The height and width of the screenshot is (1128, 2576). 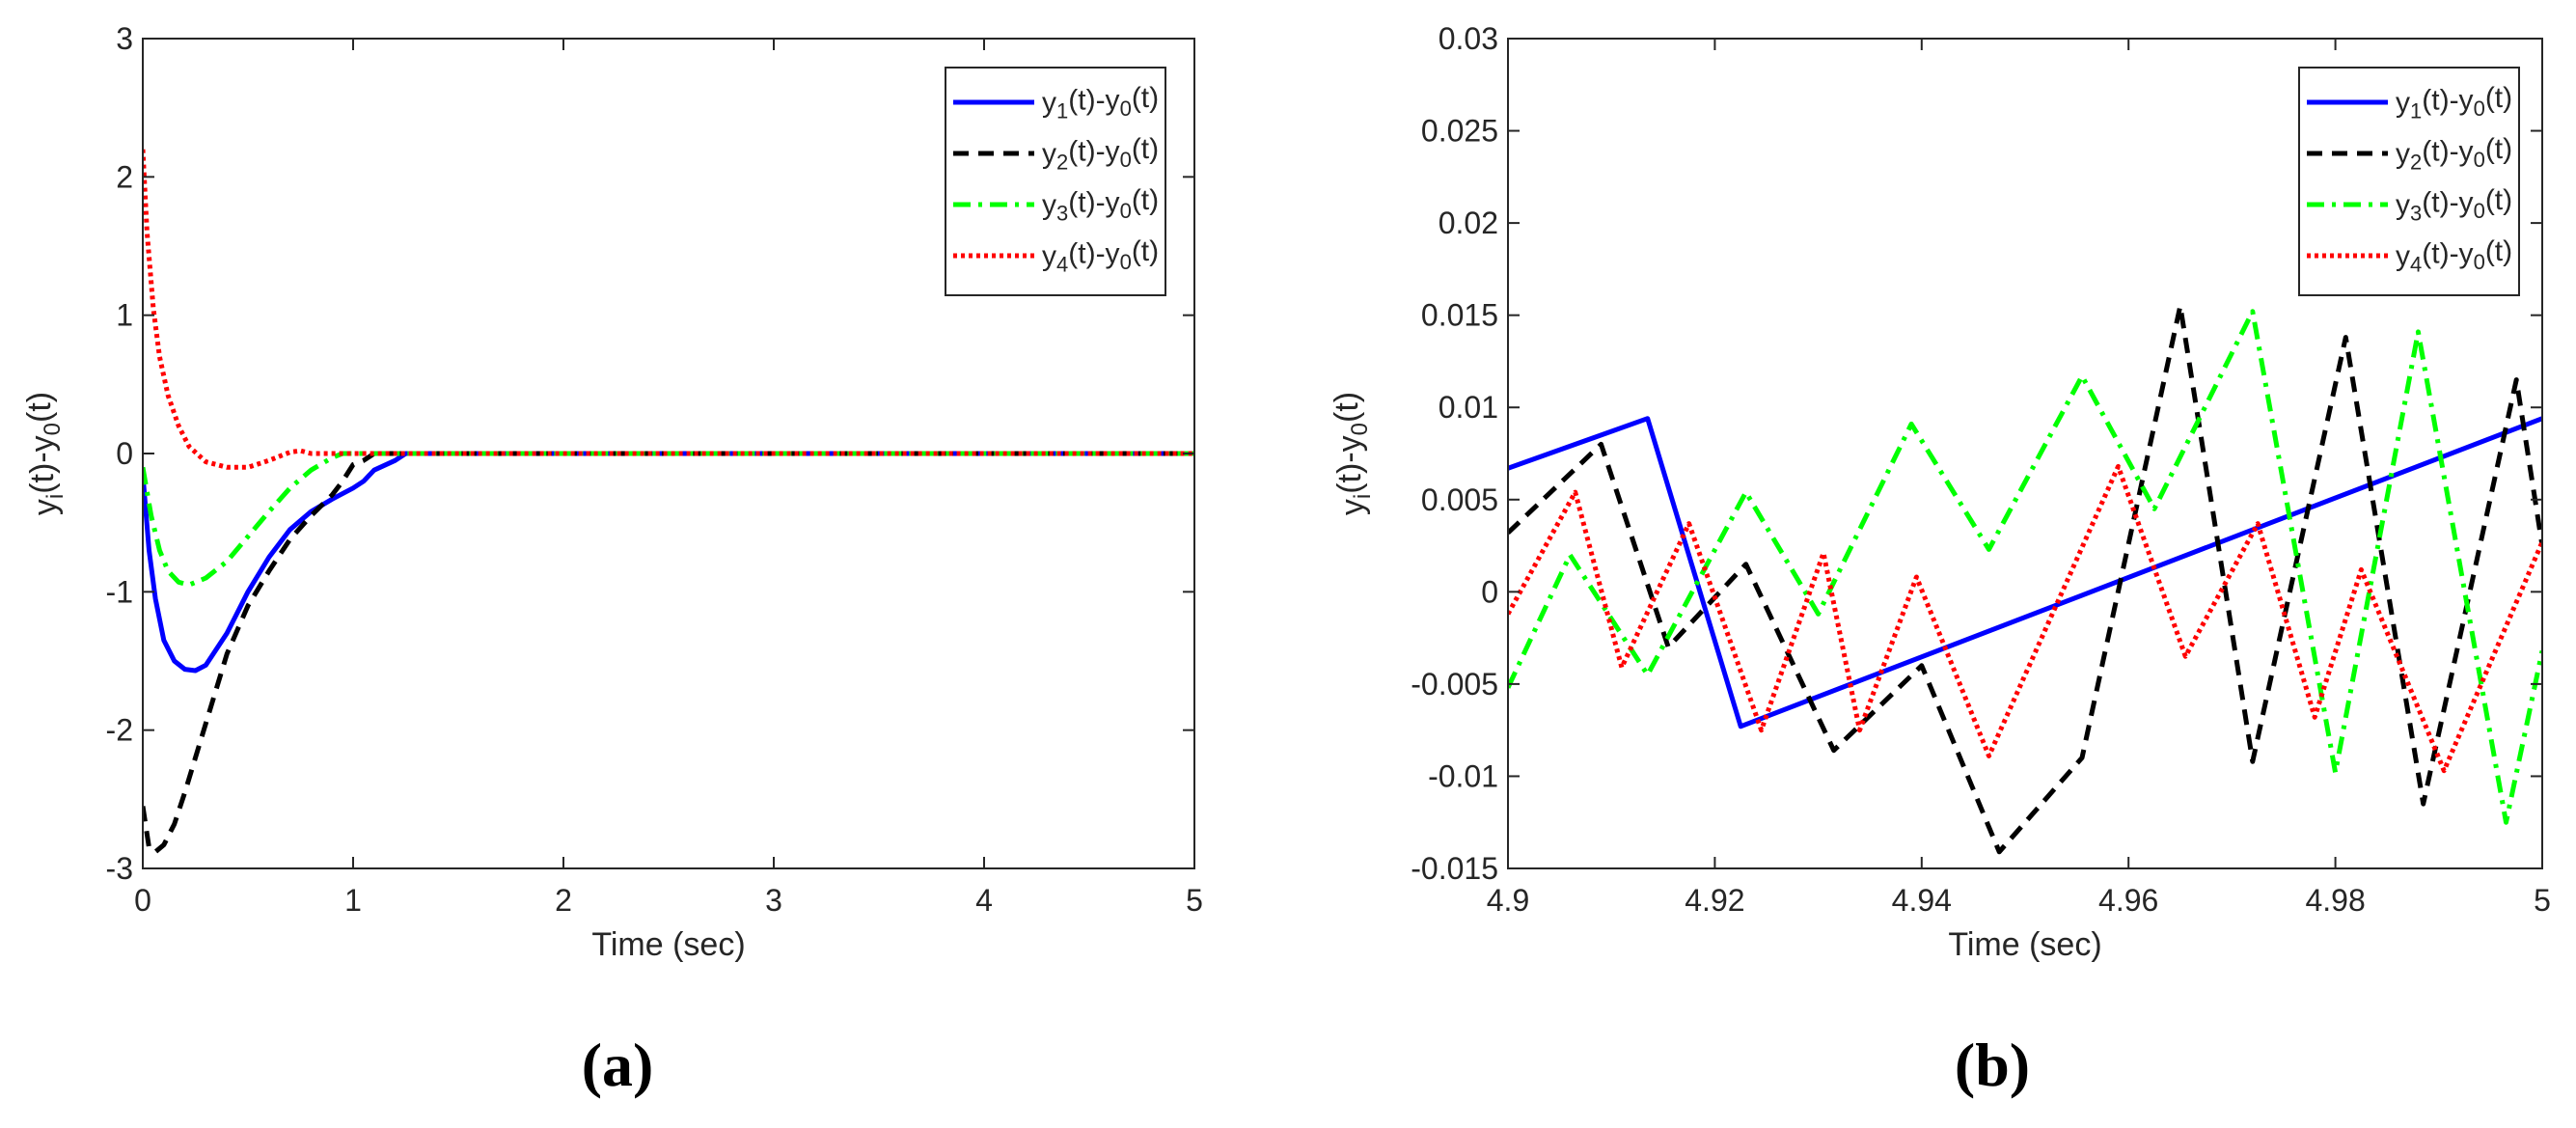 I want to click on y-tick-label: 1, so click(x=125, y=315).